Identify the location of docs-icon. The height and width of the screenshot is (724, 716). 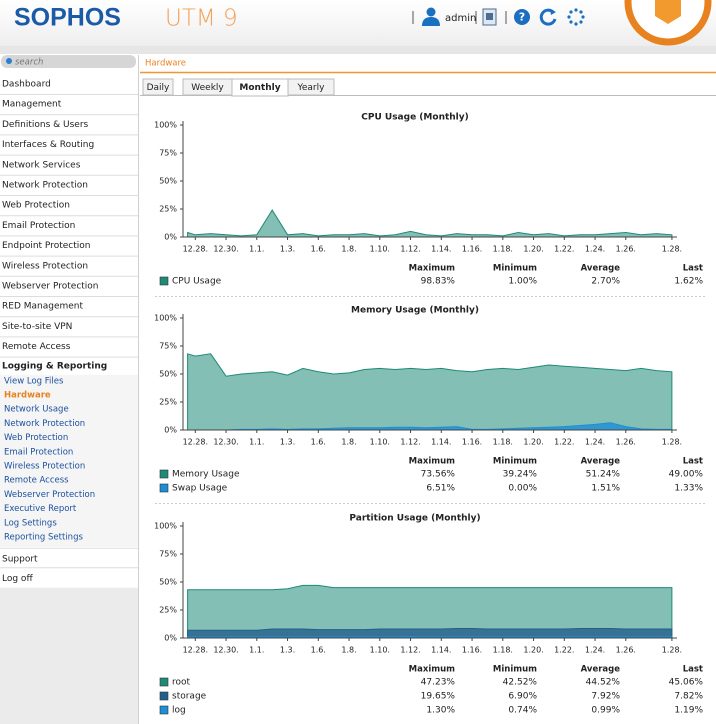
(489, 17).